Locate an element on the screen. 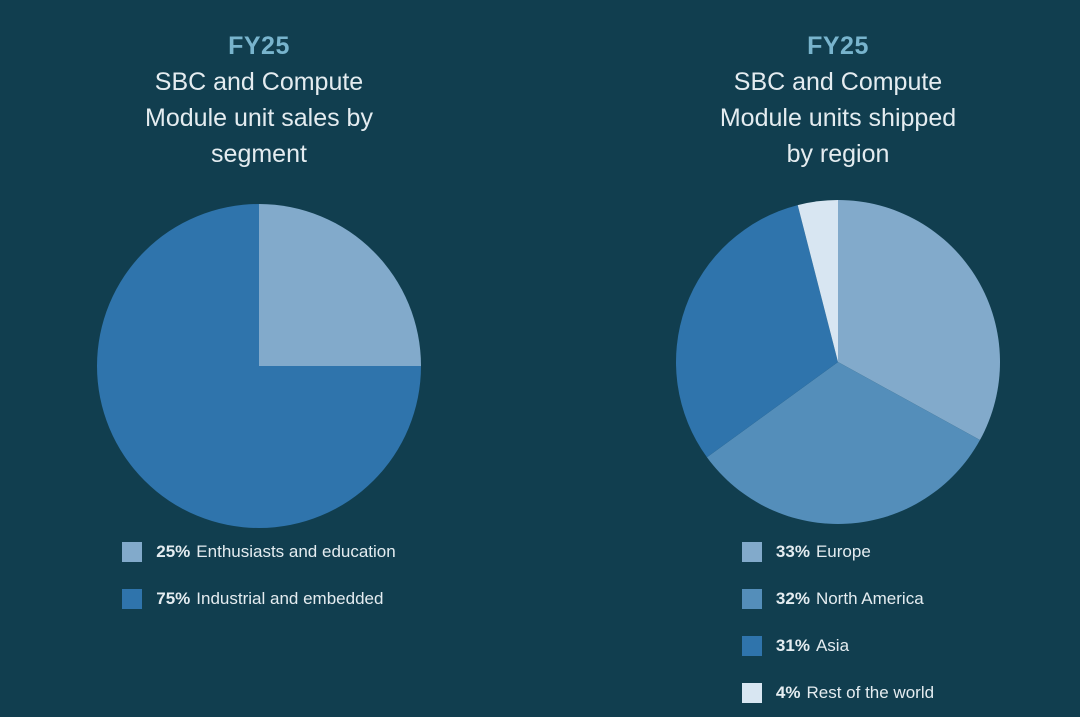  legend-percent: 31% is located at coordinates (792, 645).